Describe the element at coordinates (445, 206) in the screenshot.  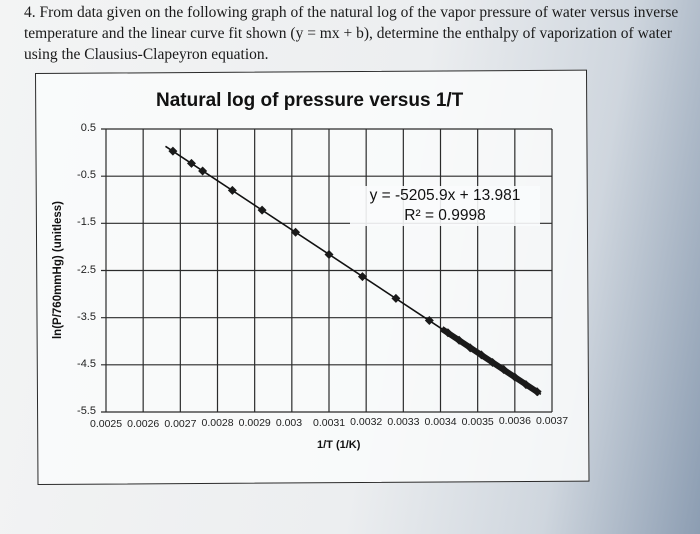
I see `trendline-equation-box: y = -5205.9x + 13.981 R² = 0.9998` at that location.